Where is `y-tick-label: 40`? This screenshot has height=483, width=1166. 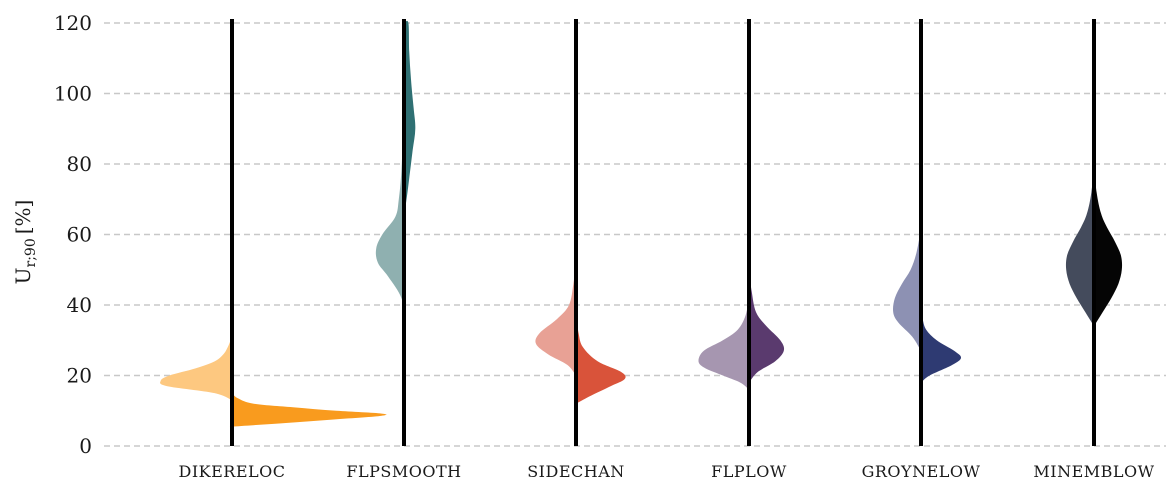
y-tick-label: 40 is located at coordinates (79, 305).